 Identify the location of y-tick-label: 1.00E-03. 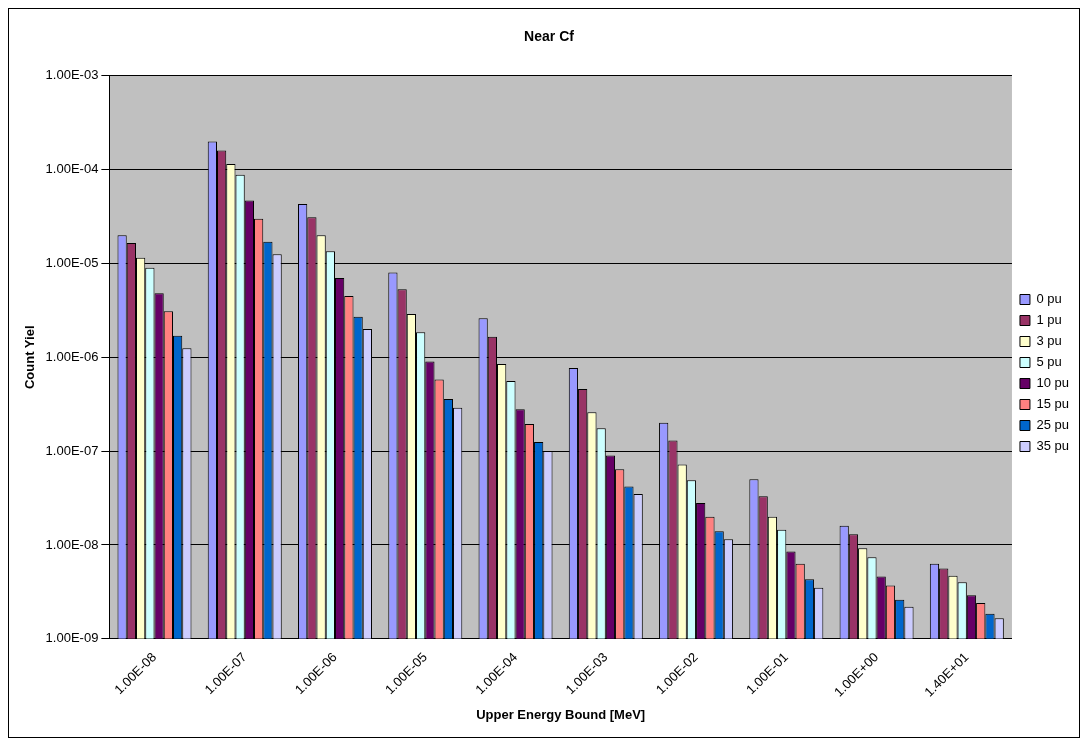
(72, 75).